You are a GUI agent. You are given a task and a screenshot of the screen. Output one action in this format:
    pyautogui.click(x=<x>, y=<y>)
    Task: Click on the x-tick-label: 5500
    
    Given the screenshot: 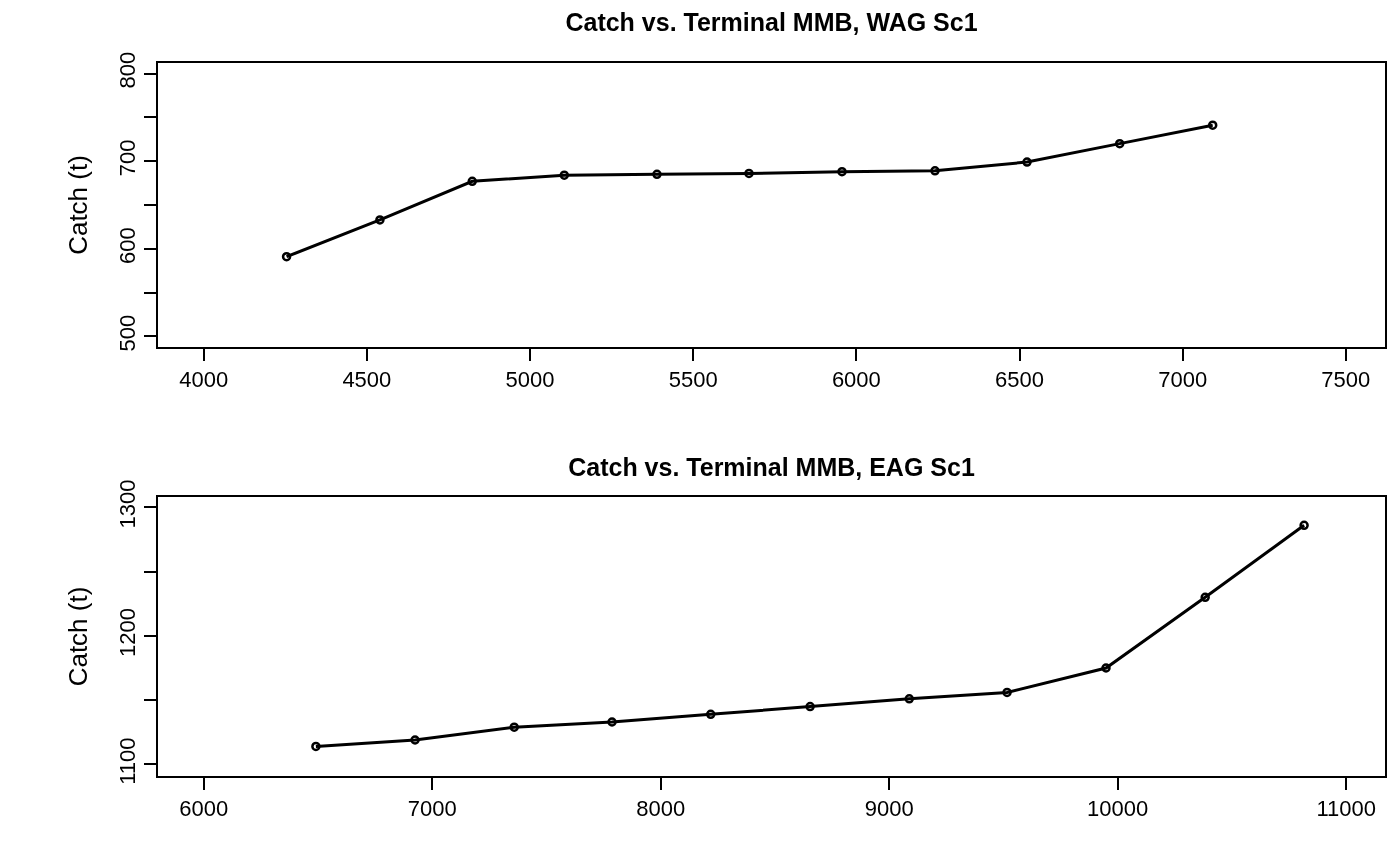 What is the action you would take?
    pyautogui.click(x=693, y=380)
    